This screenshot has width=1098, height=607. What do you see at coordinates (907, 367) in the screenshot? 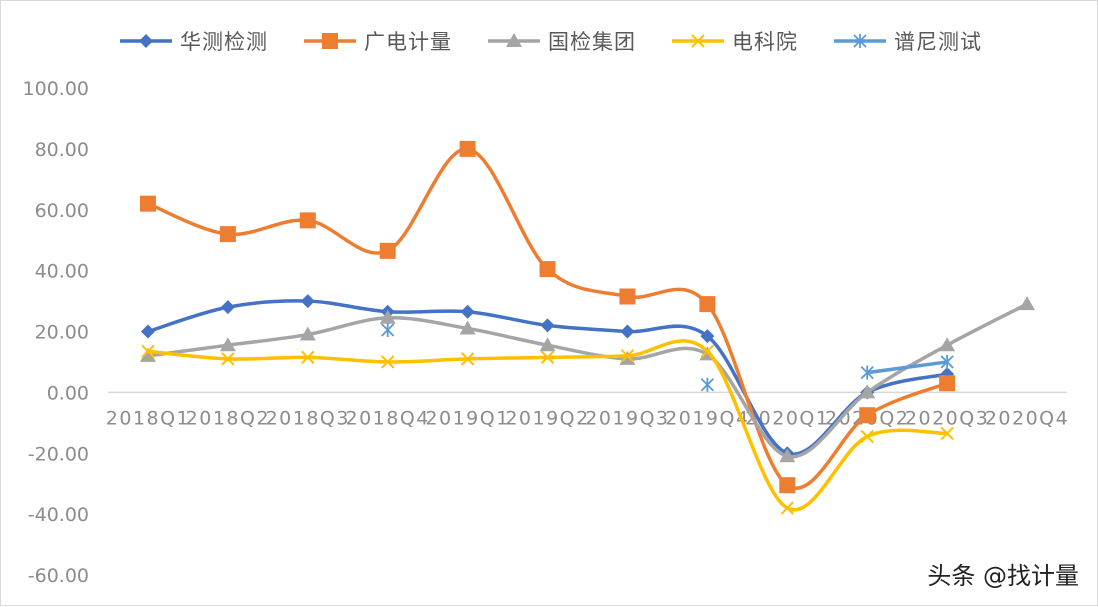
I see `series-line` at bounding box center [907, 367].